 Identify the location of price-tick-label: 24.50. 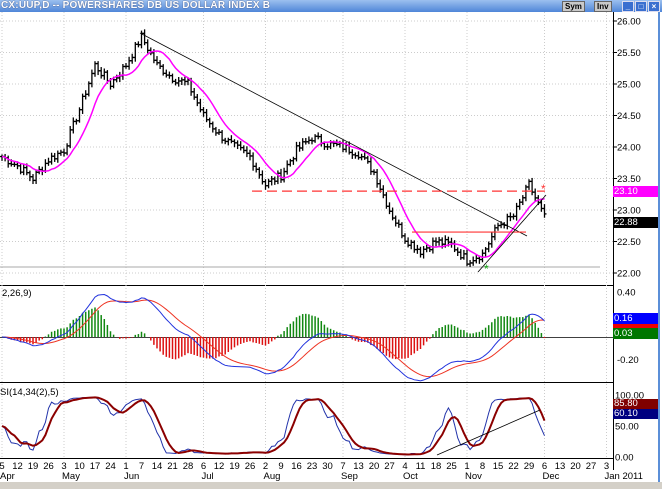
(629, 116).